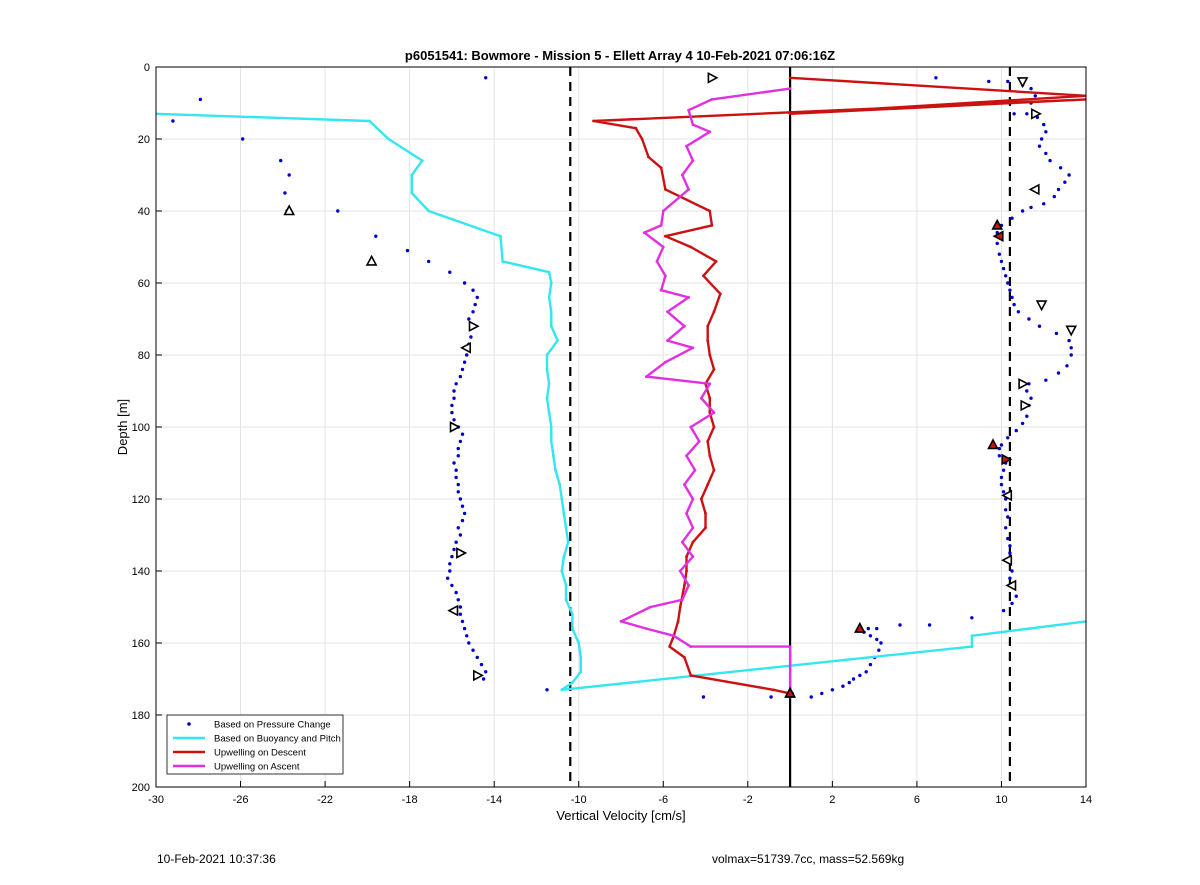  I want to click on x-tick-label: -6, so click(663, 800).